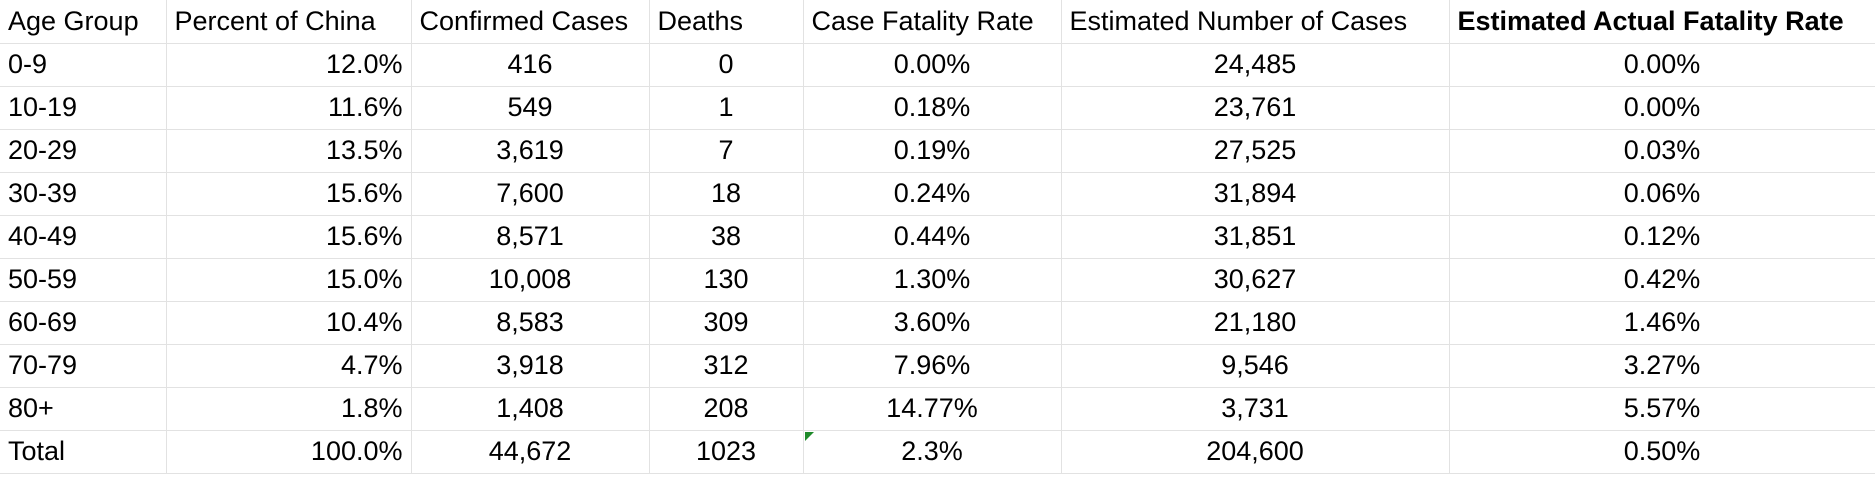 The height and width of the screenshot is (482, 1875). Describe the element at coordinates (726, 108) in the screenshot. I see `cell-deaths: 1` at that location.